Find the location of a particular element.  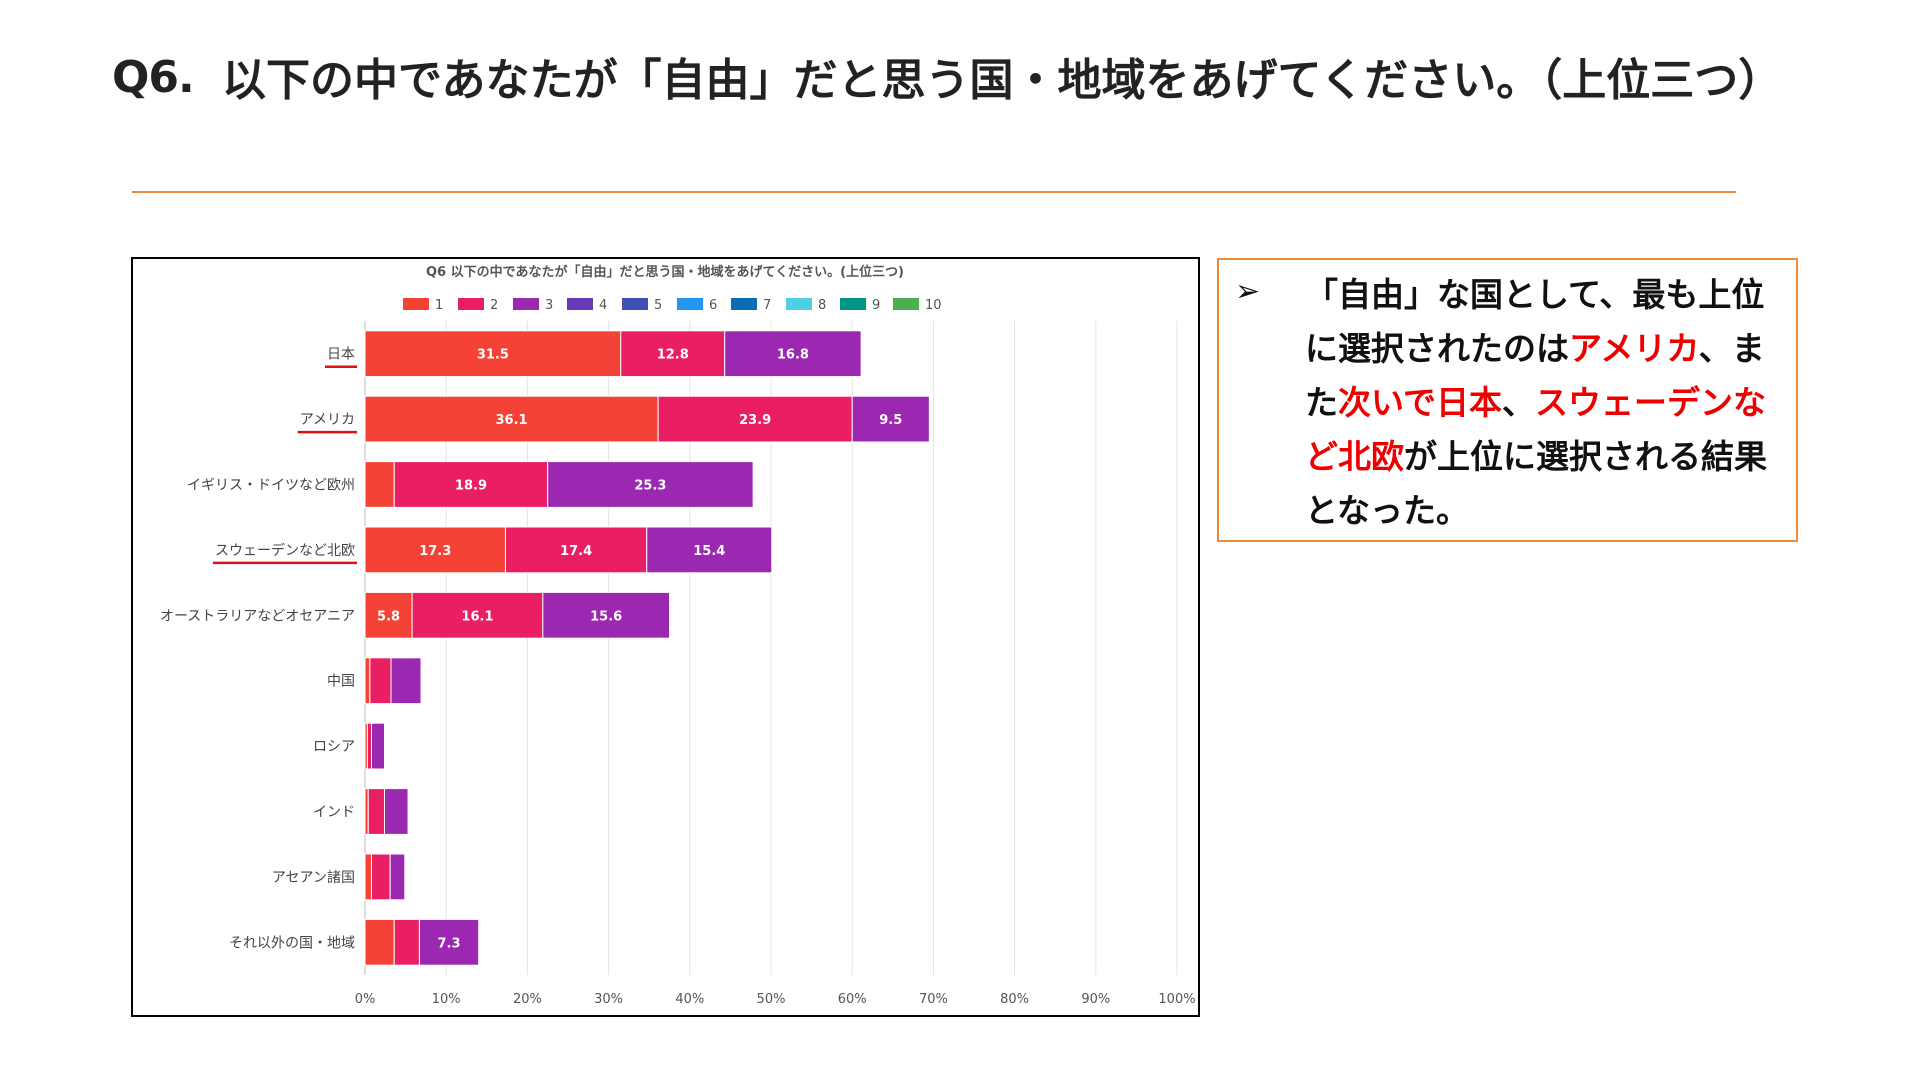

x-tick-label: 70% is located at coordinates (933, 999).